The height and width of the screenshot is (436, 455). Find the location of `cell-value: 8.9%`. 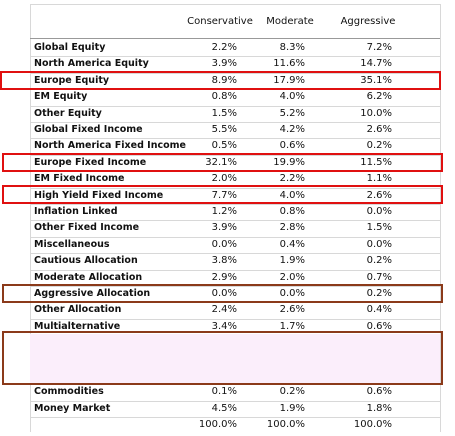

cell-value: 8.9% is located at coordinates (224, 80).